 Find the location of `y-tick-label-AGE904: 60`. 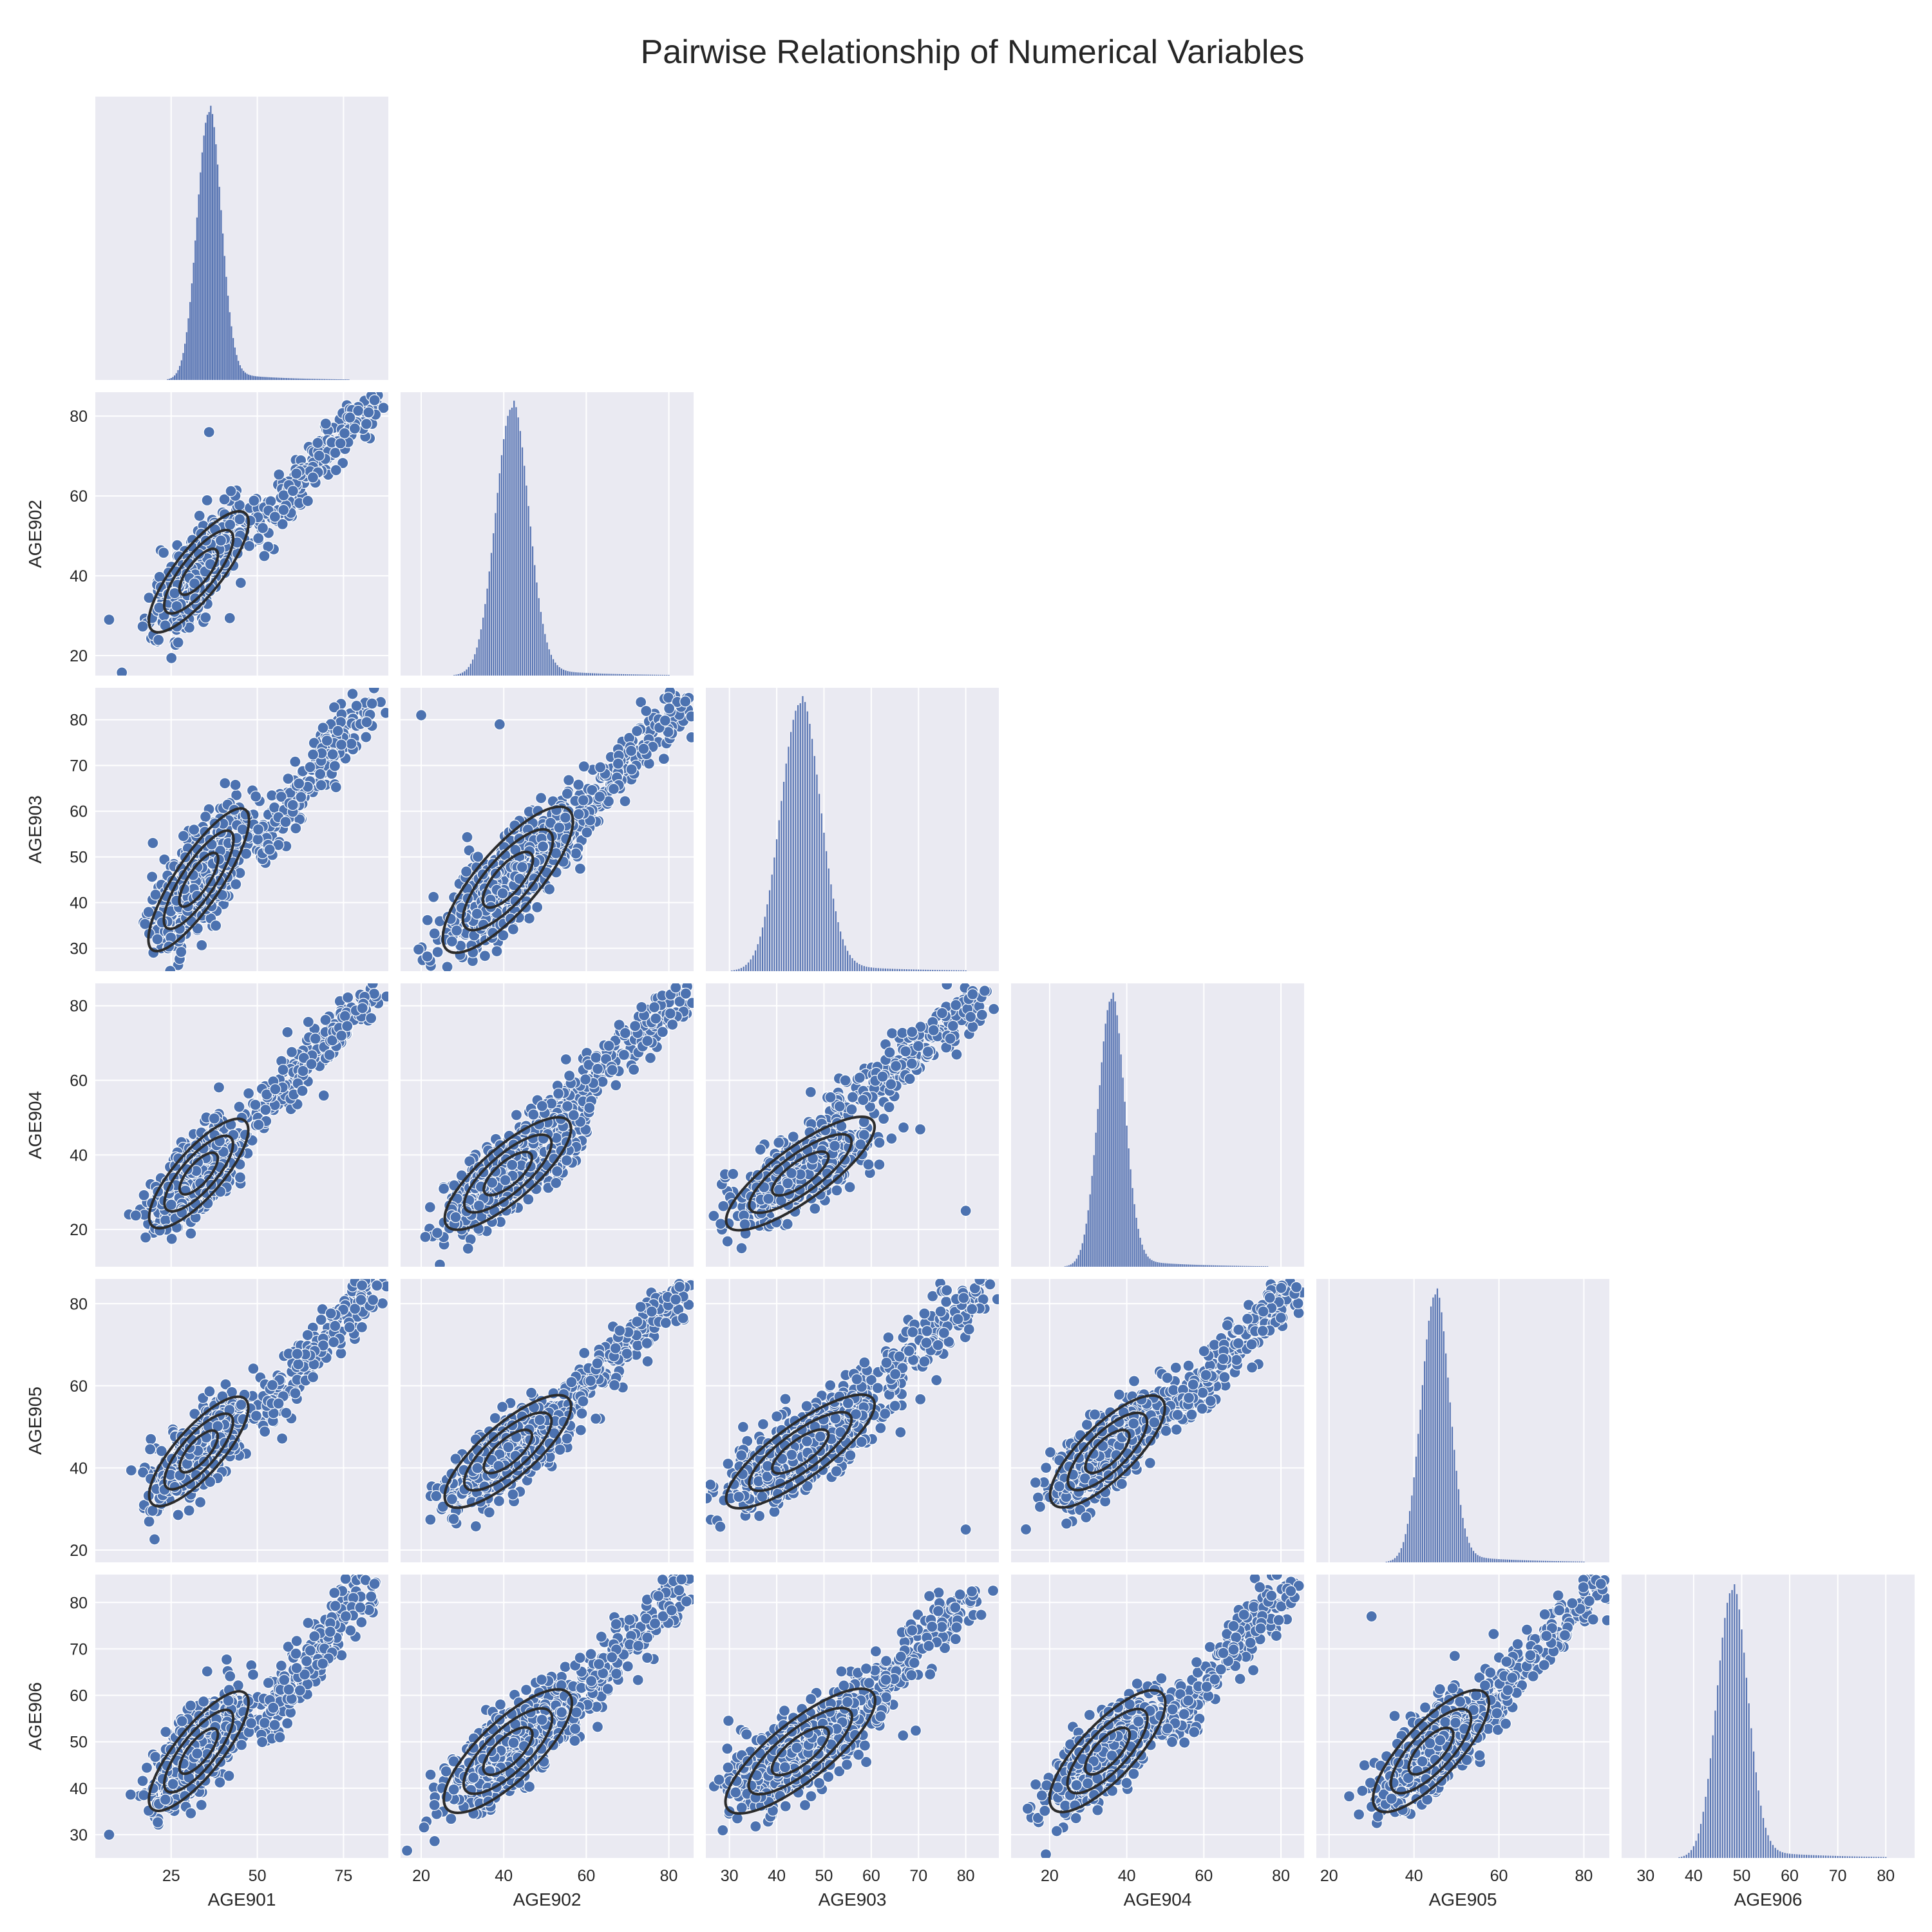

y-tick-label-AGE904: 60 is located at coordinates (79, 1081).